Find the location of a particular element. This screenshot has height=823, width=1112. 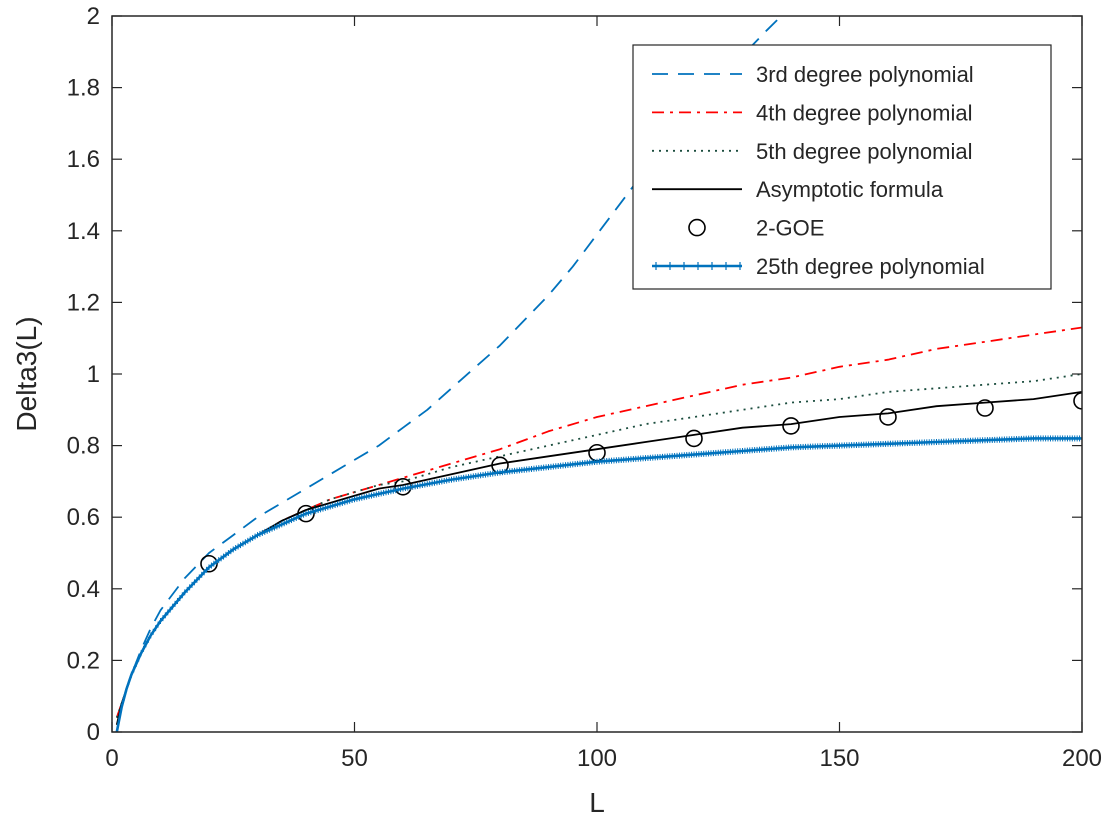

y-axis-title: Delta3(L) is located at coordinates (26, 373).